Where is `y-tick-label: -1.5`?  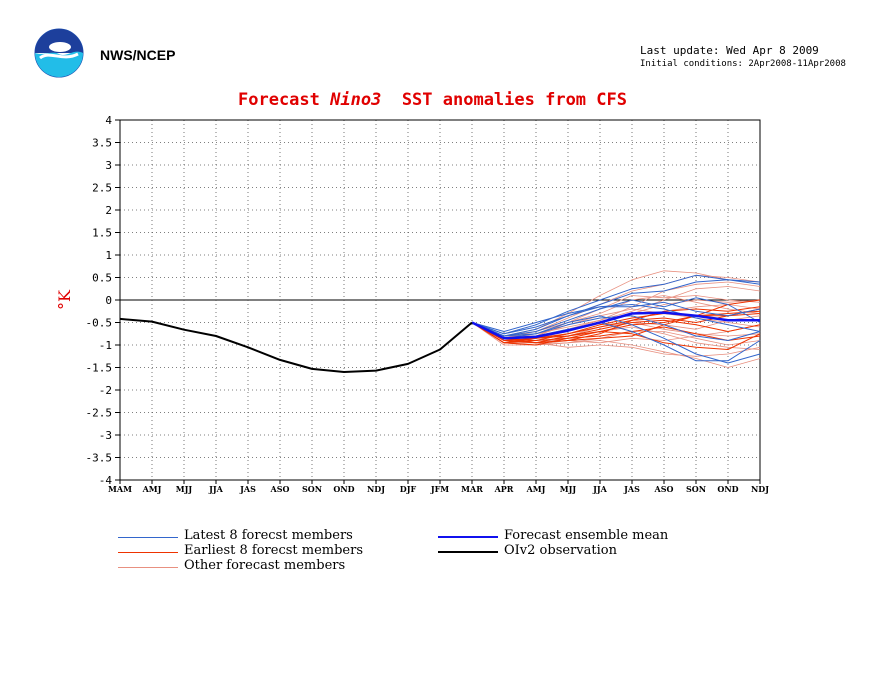 y-tick-label: -1.5 is located at coordinates (99, 368).